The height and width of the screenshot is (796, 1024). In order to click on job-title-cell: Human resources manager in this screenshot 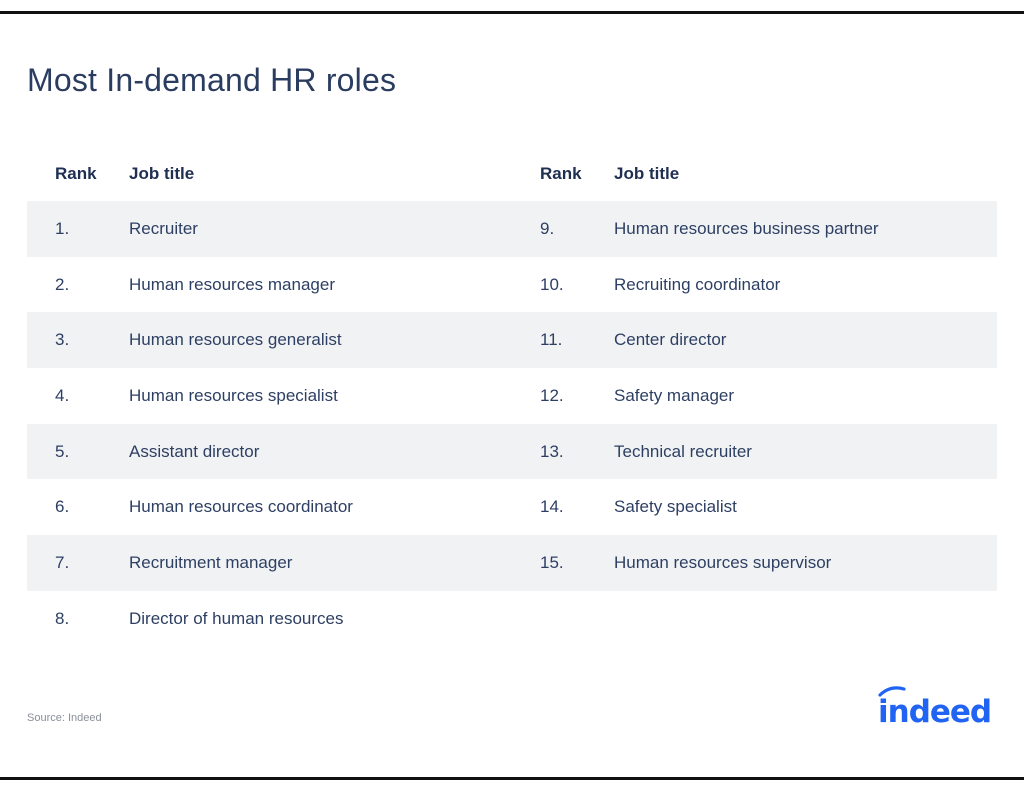, I will do `click(232, 284)`.